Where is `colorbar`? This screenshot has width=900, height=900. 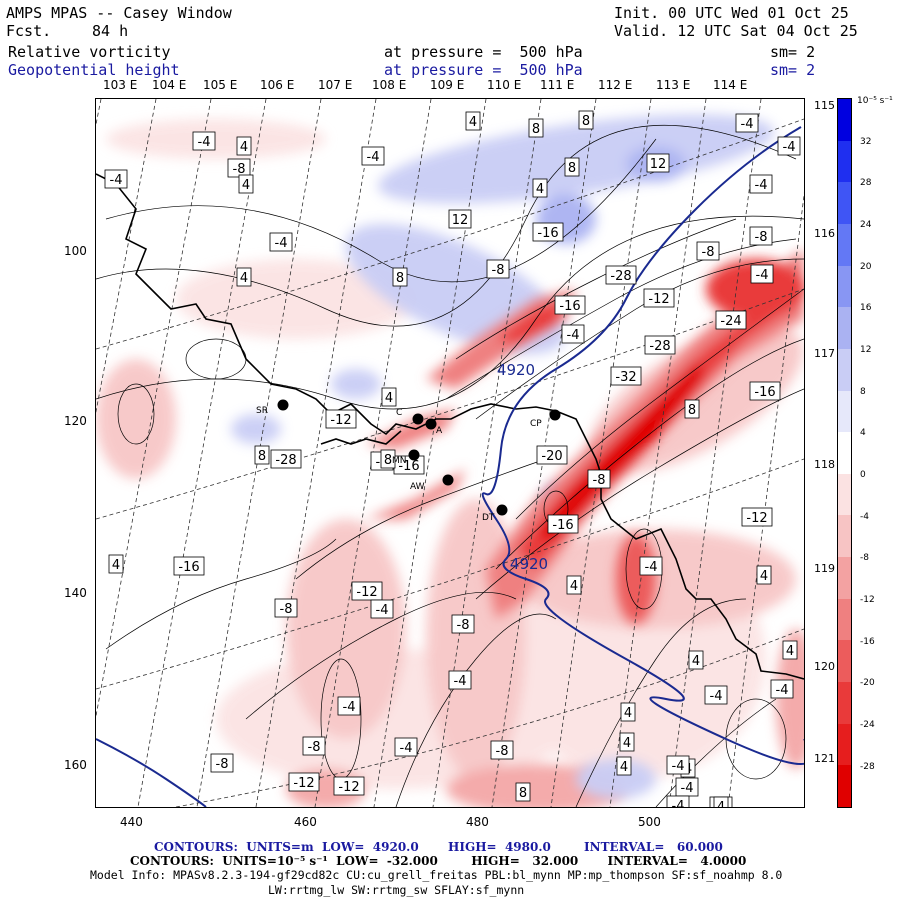
colorbar is located at coordinates (844, 453).